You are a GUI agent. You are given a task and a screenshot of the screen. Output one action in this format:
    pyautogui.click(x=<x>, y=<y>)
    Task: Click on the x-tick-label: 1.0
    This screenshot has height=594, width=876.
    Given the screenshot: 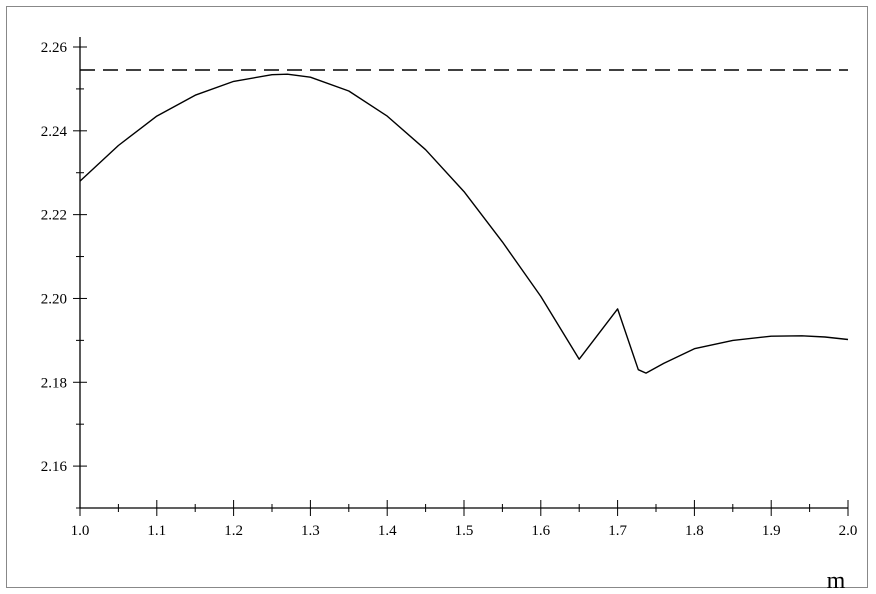 What is the action you would take?
    pyautogui.click(x=80, y=531)
    